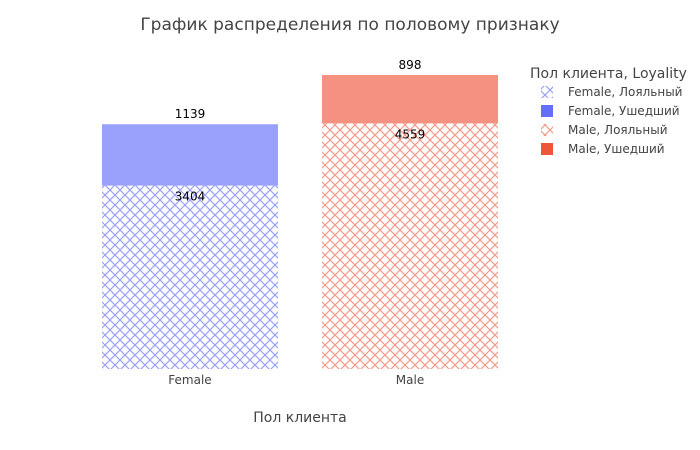 This screenshot has width=700, height=450. I want to click on x-tick-label: Male, so click(410, 380).